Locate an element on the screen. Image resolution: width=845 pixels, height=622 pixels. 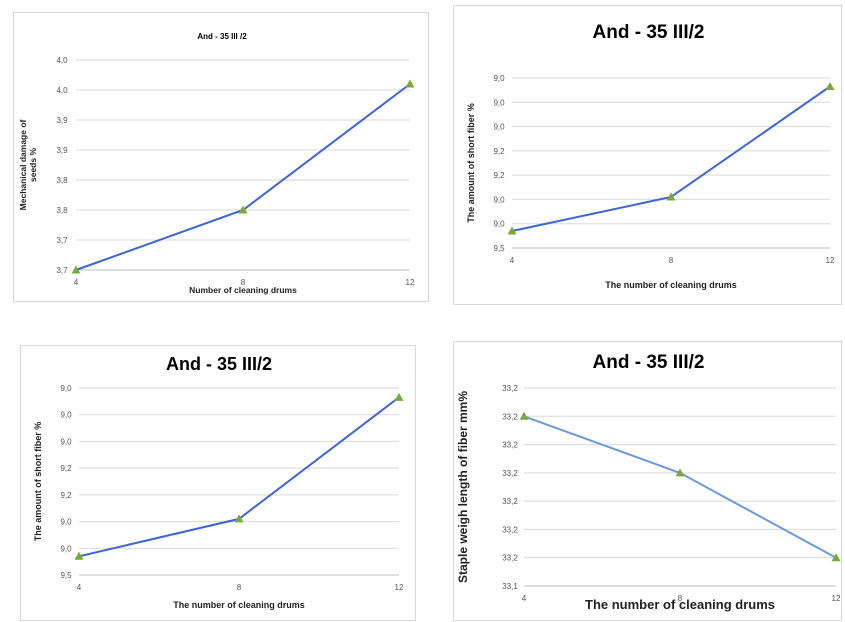
y-axis-label: Staple weigh length of fiber mm% is located at coordinates (463, 487).